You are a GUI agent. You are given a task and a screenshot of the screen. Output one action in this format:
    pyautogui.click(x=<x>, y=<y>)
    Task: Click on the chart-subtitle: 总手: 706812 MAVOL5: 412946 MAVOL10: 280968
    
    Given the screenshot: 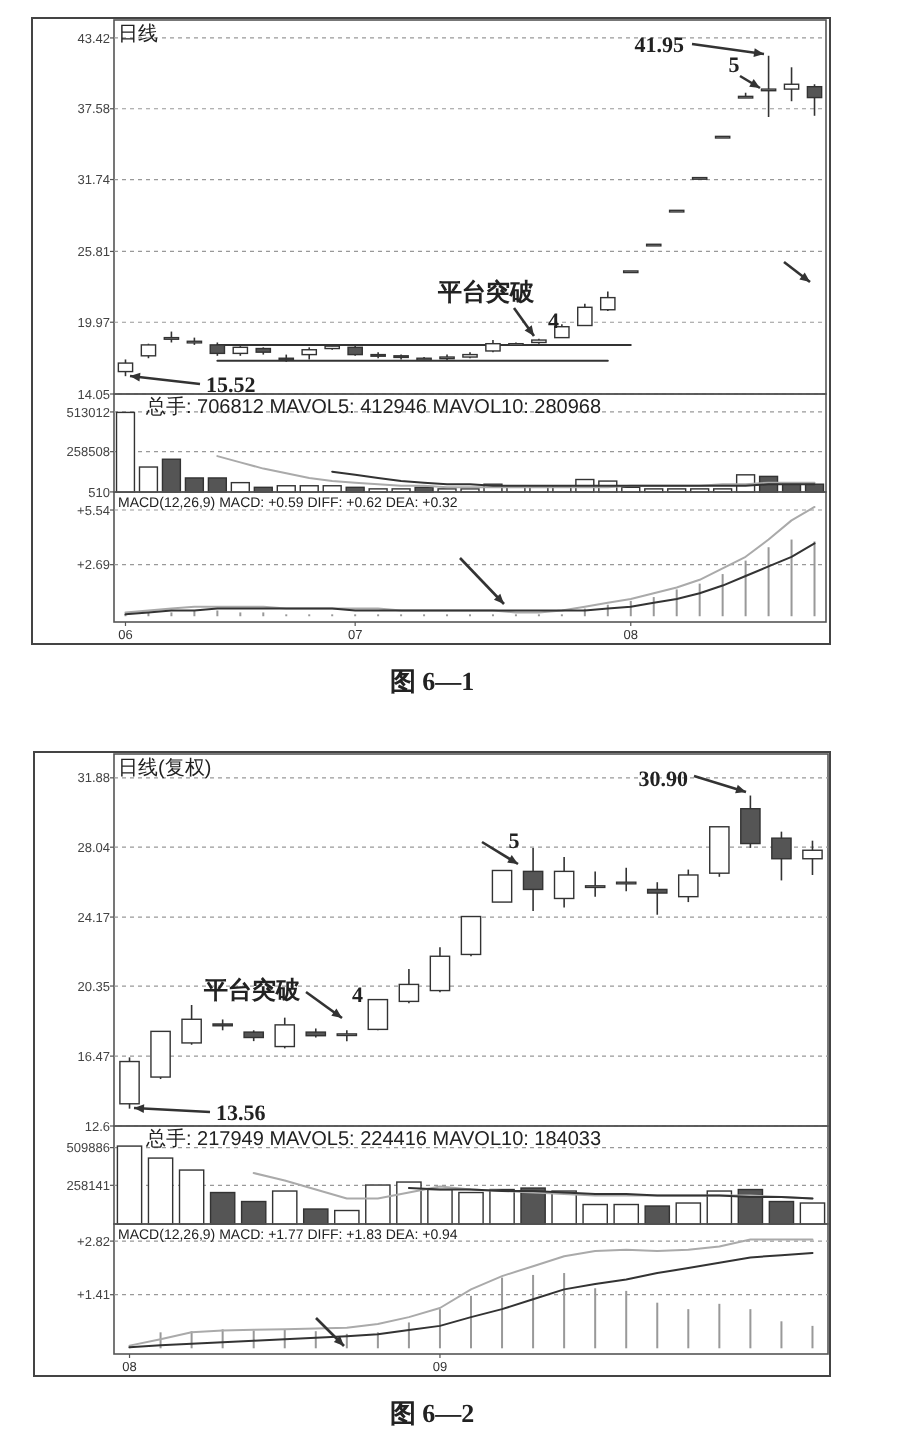 What is the action you would take?
    pyautogui.click(x=373, y=407)
    